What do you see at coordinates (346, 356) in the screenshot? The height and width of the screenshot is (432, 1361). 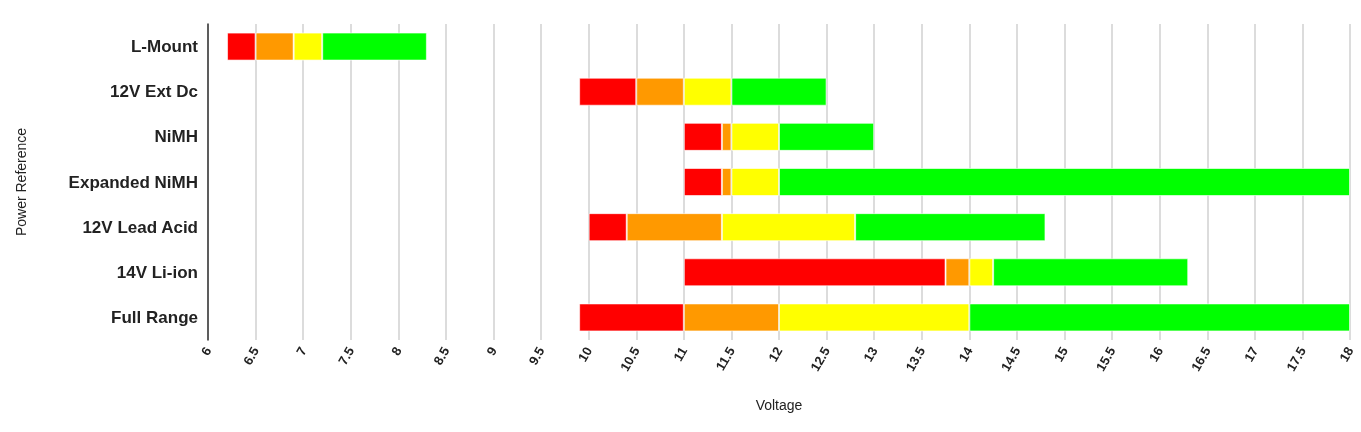 I see `x-tick-label: 7.5` at bounding box center [346, 356].